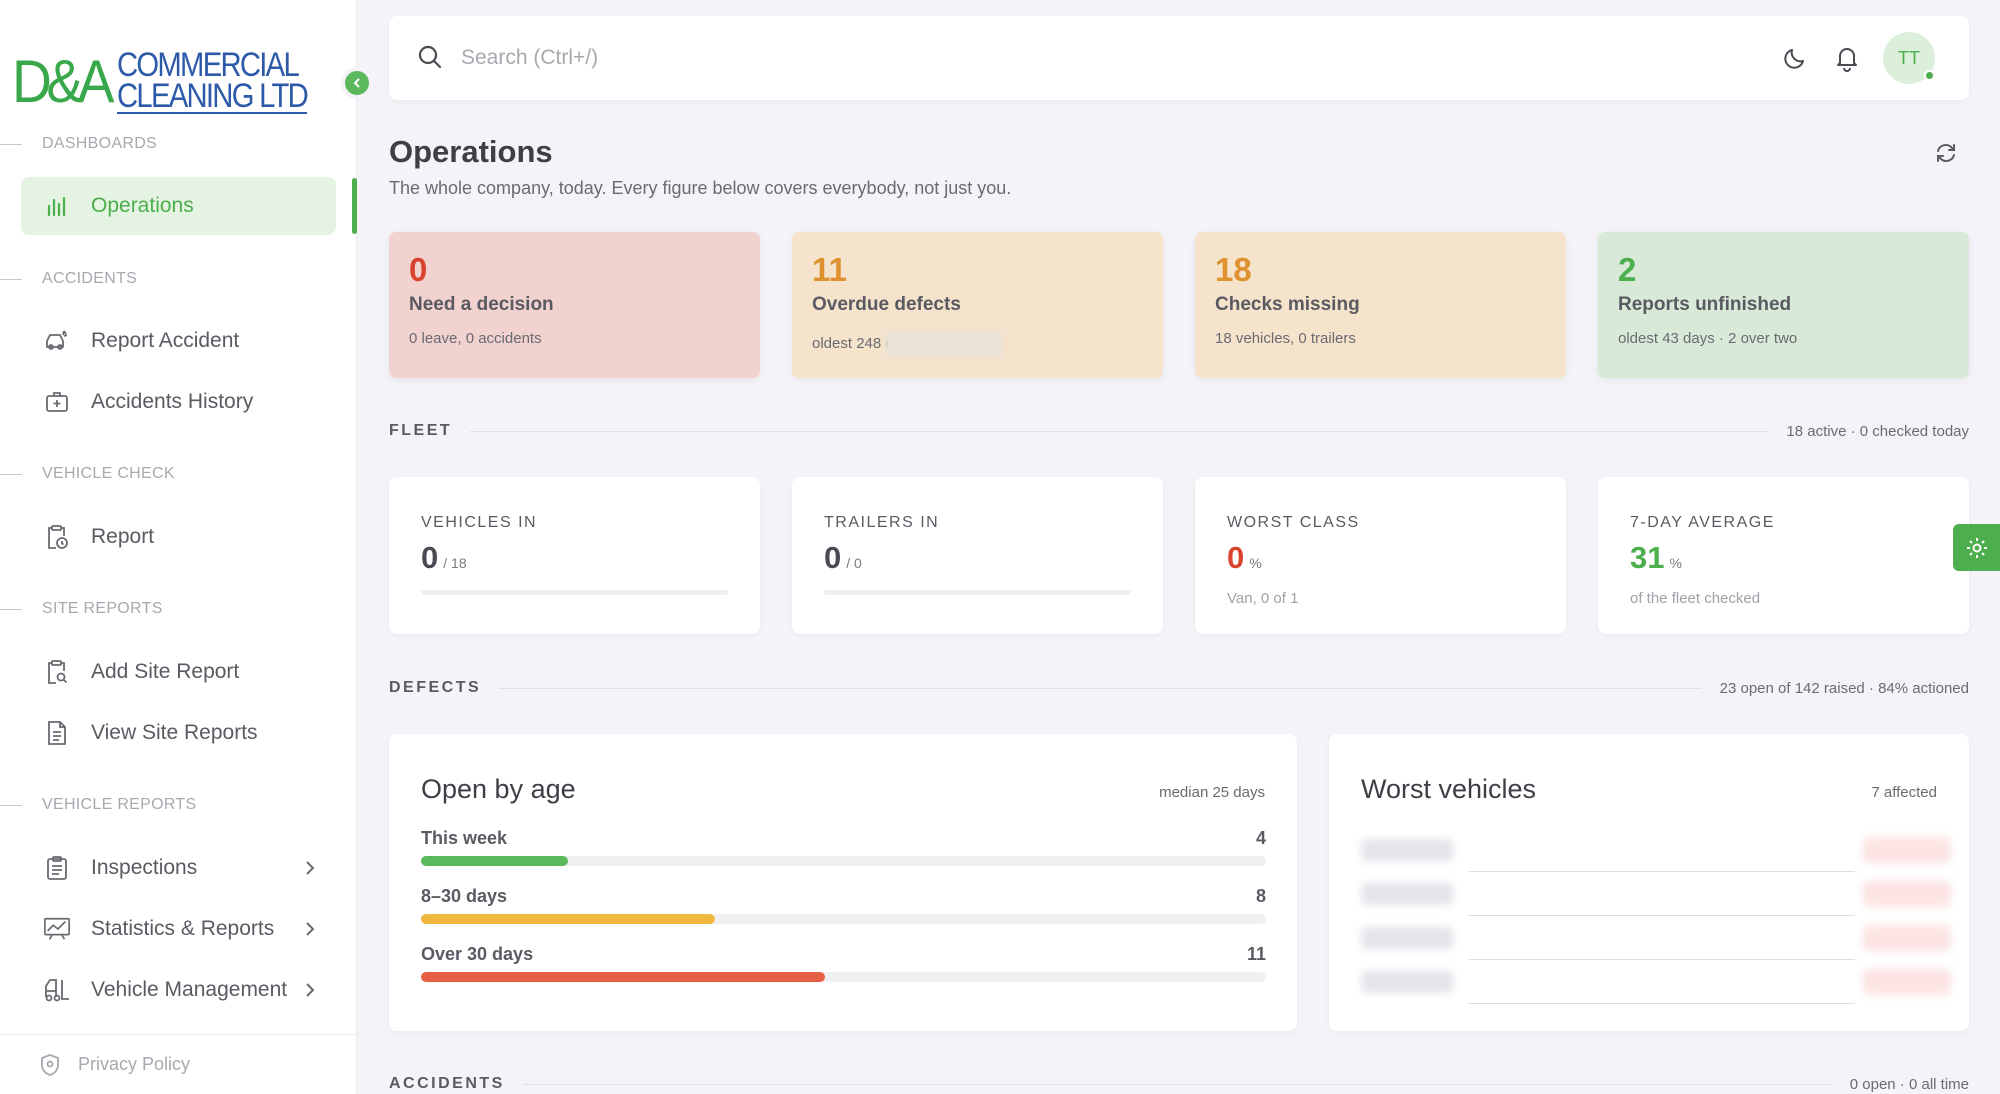  I want to click on stat-value: 0, so click(418, 269).